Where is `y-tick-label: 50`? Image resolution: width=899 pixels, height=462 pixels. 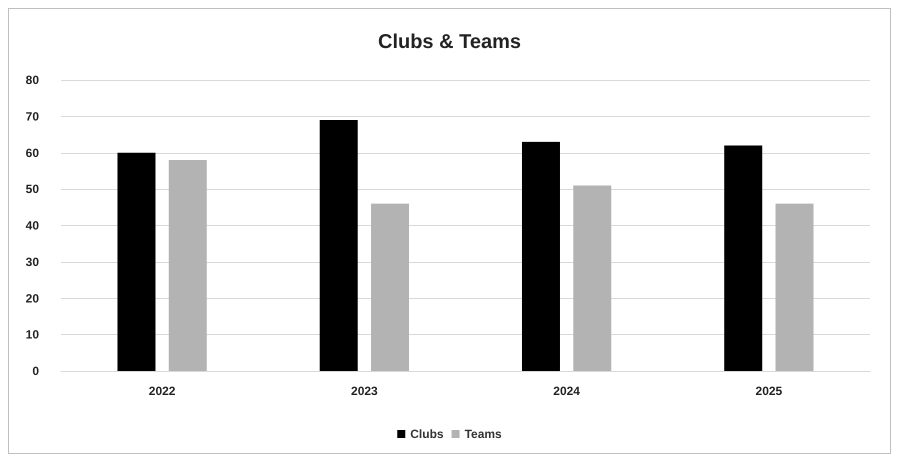 y-tick-label: 50 is located at coordinates (33, 189).